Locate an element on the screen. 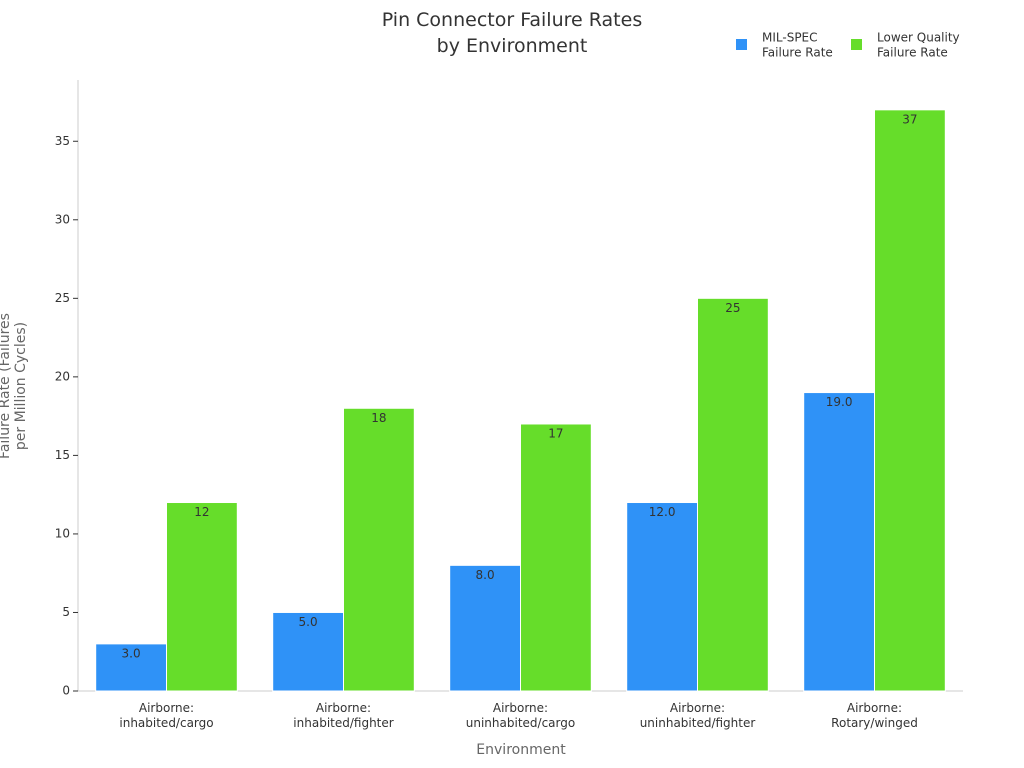 The height and width of the screenshot is (768, 1024). y-tick-label: 10 is located at coordinates (62, 533).